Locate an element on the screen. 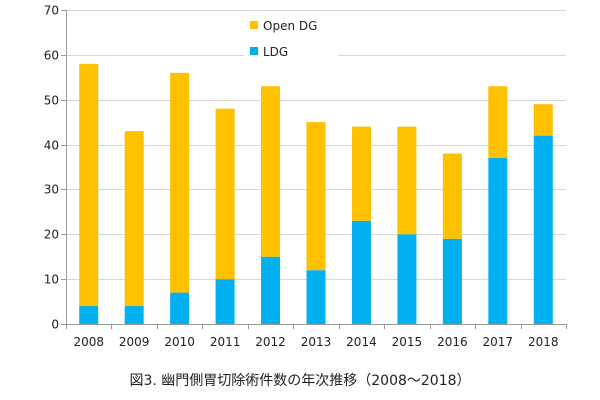 The width and height of the screenshot is (600, 400). bar-open-dg-2011 is located at coordinates (225, 194).